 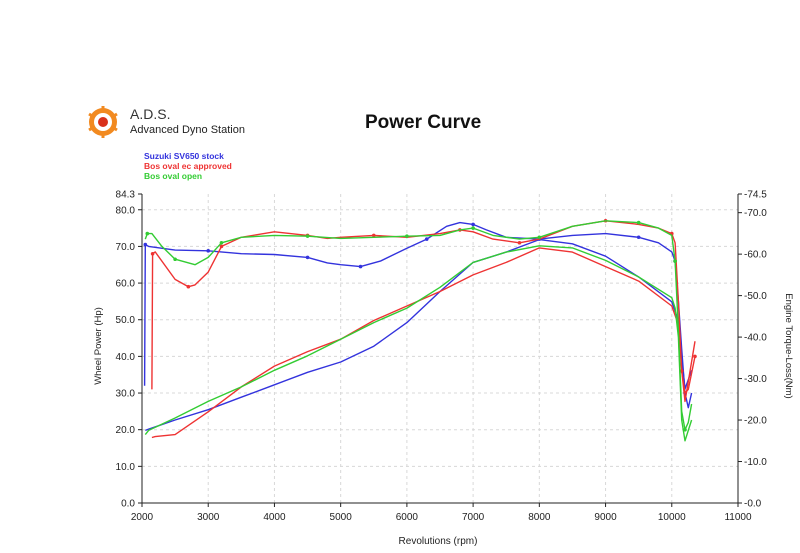 What do you see at coordinates (755, 255) in the screenshot?
I see `y2-tick-label: -60.0` at bounding box center [755, 255].